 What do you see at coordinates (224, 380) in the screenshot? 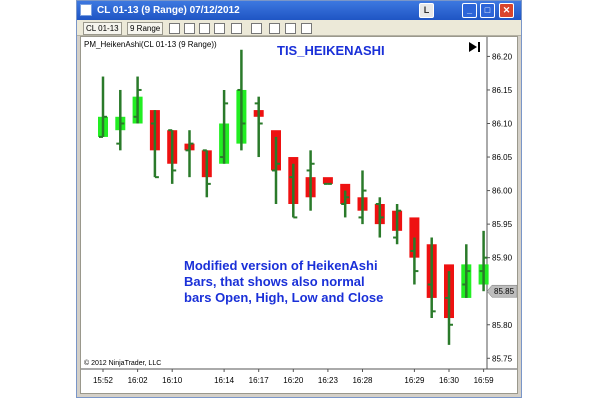
I see `time-tick-label: 16:14` at bounding box center [224, 380].